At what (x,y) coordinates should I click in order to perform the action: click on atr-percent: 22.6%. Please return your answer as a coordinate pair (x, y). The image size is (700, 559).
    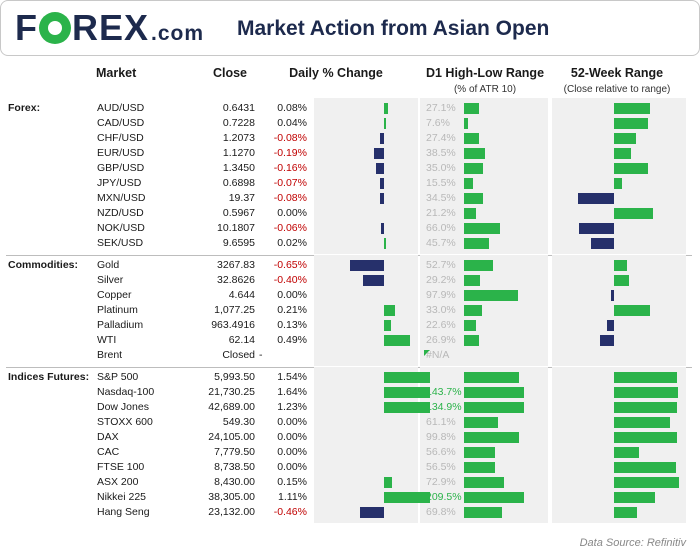
    Looking at the image, I should click on (441, 325).